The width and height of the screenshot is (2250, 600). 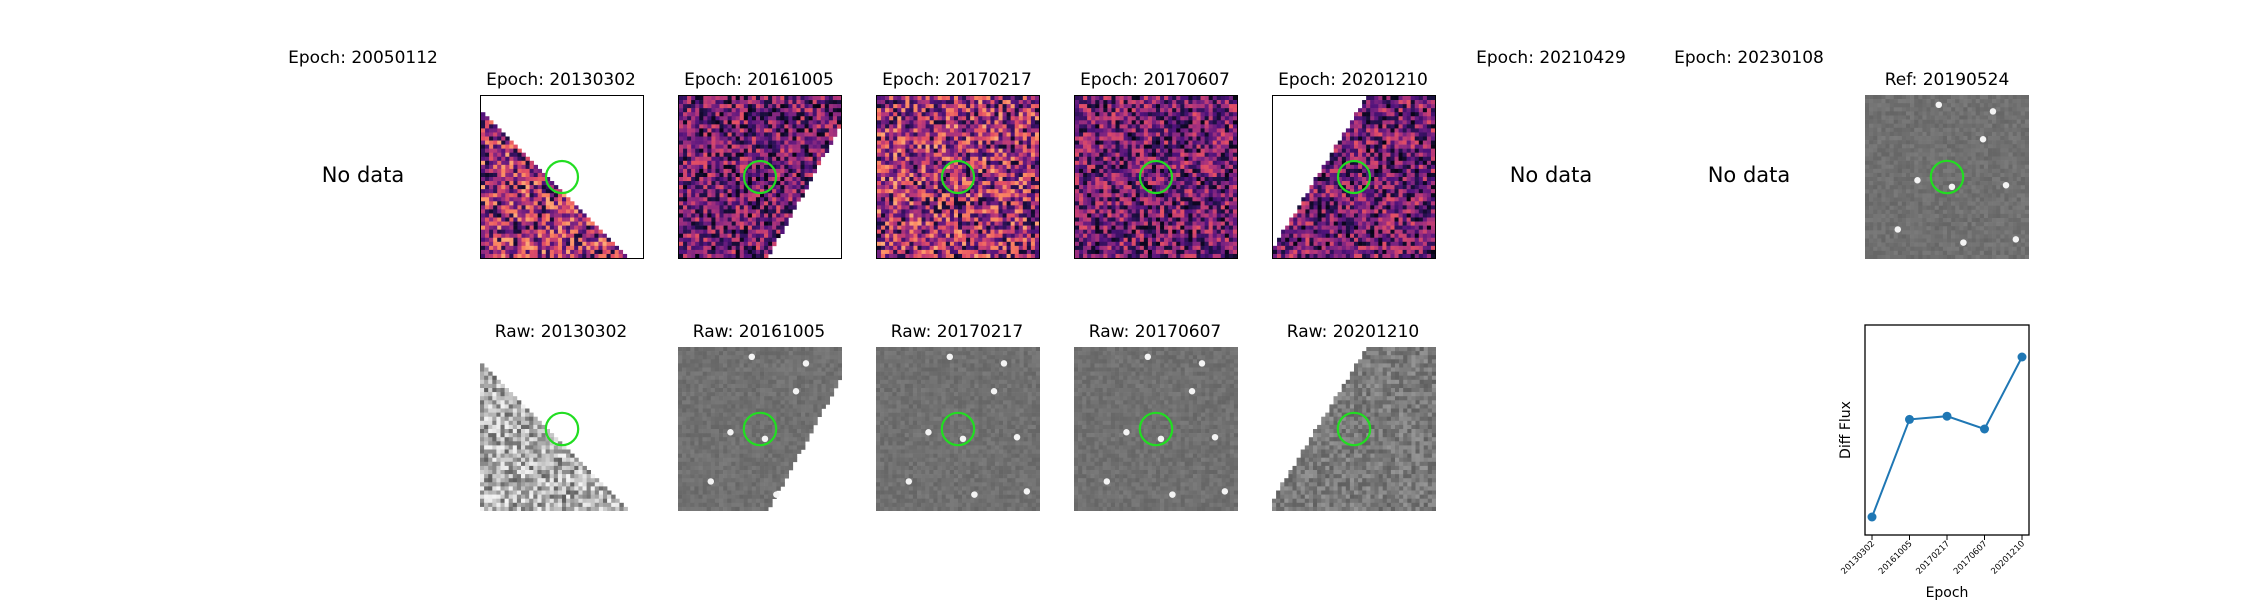 I want to click on plot-frame, so click(x=1947, y=430).